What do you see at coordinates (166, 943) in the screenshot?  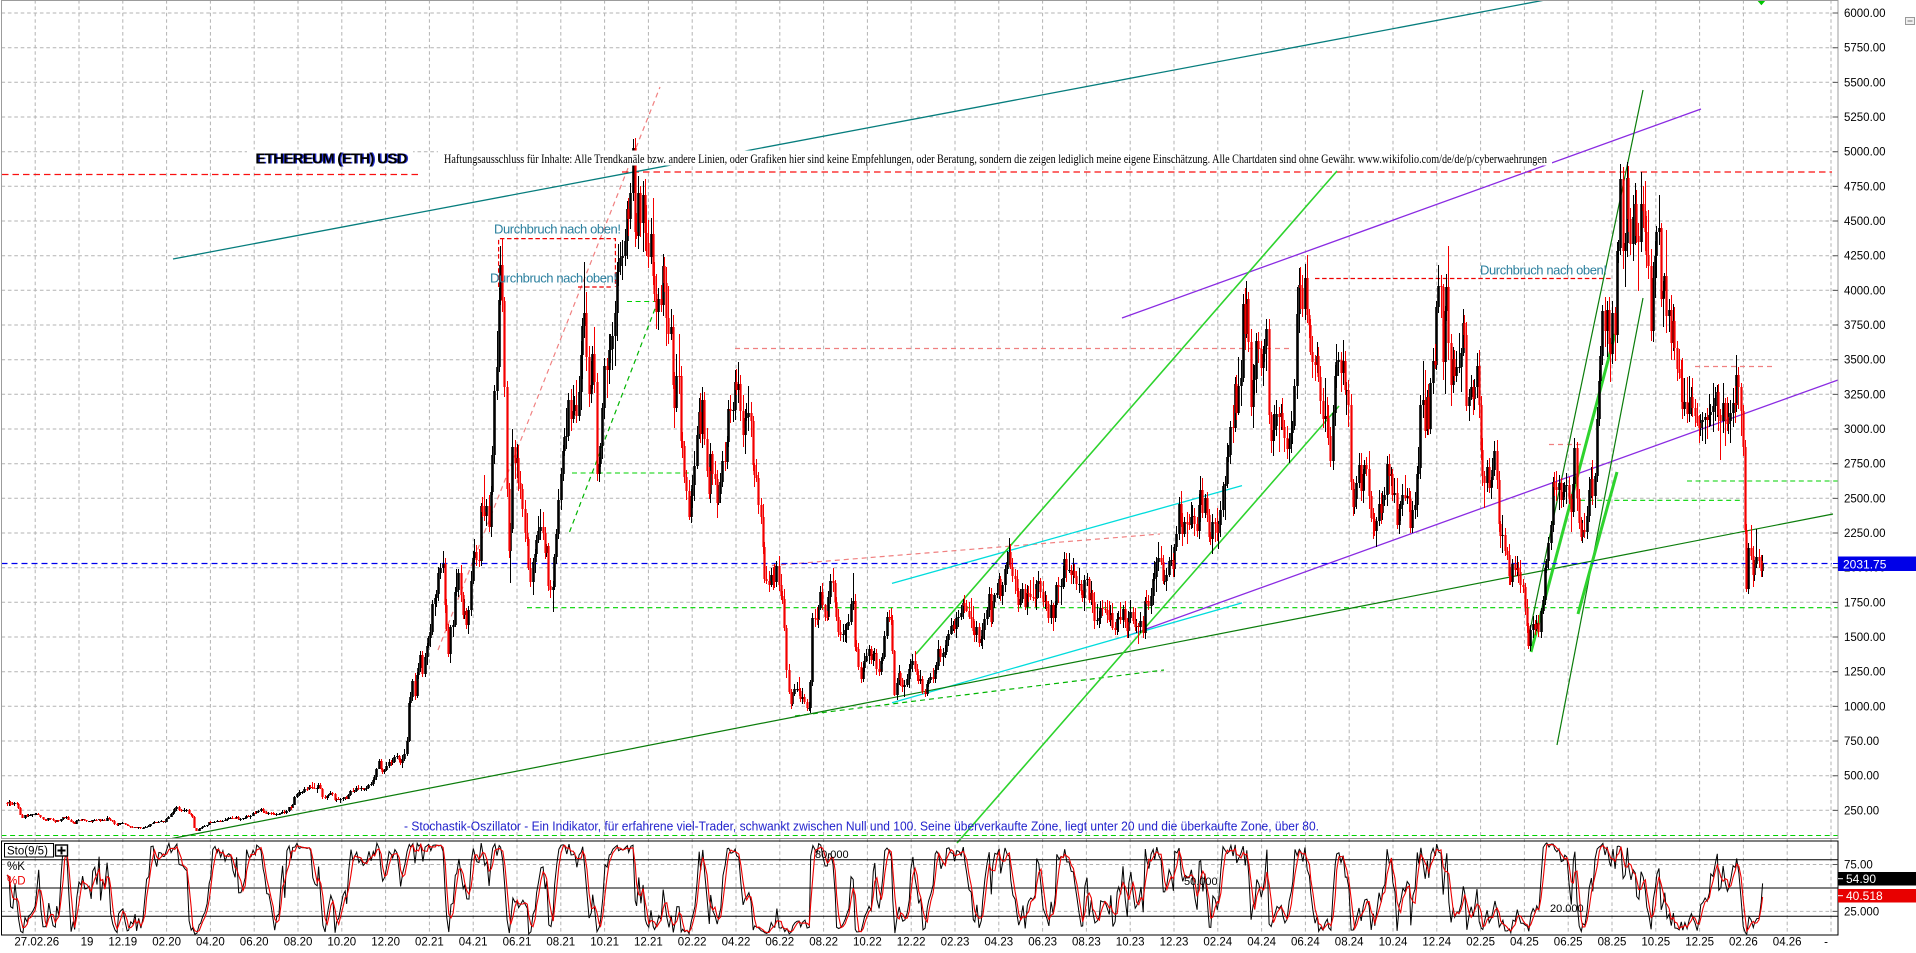 I see `svg-text: 02.20` at bounding box center [166, 943].